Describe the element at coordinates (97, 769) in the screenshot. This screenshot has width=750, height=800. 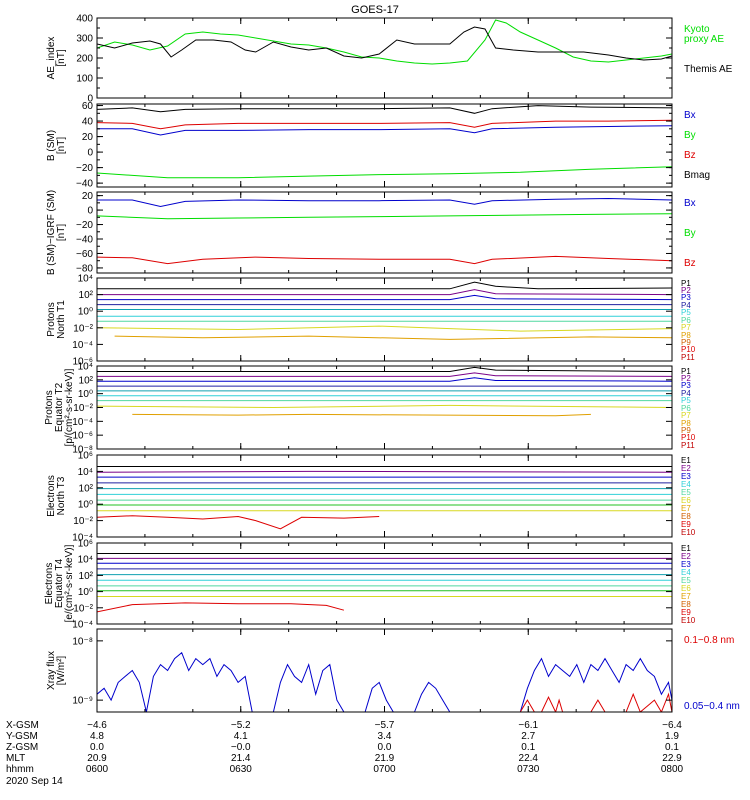
I see `row-value: 0600` at that location.